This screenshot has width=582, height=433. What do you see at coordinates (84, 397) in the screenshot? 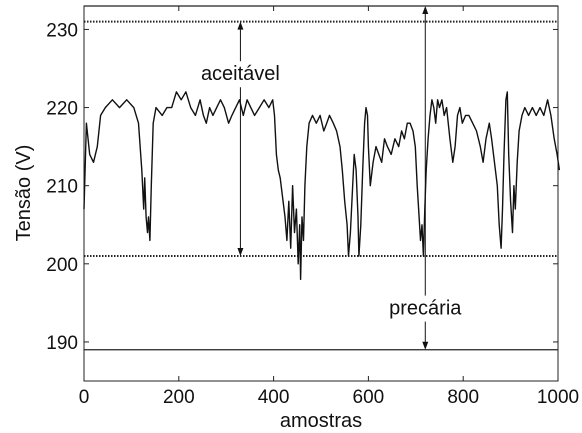
I see `x-tick-label: 0` at bounding box center [84, 397].